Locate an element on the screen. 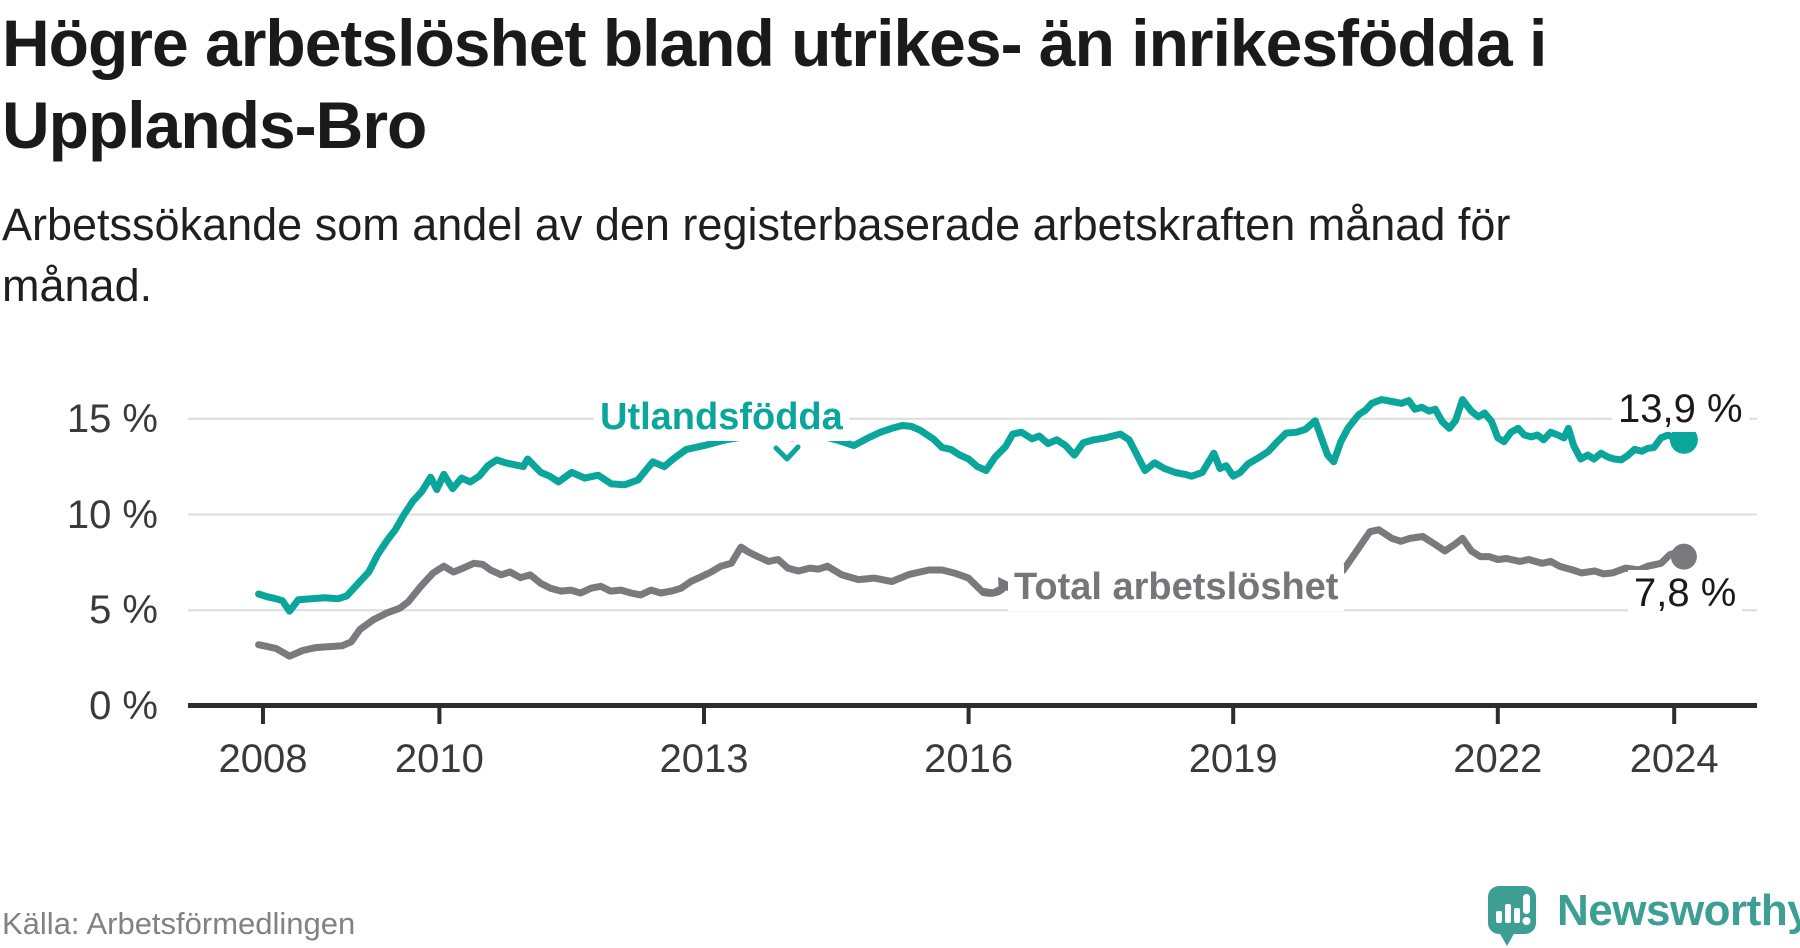 The height and width of the screenshot is (948, 1800). x-axis-label: 2019 is located at coordinates (1233, 759).